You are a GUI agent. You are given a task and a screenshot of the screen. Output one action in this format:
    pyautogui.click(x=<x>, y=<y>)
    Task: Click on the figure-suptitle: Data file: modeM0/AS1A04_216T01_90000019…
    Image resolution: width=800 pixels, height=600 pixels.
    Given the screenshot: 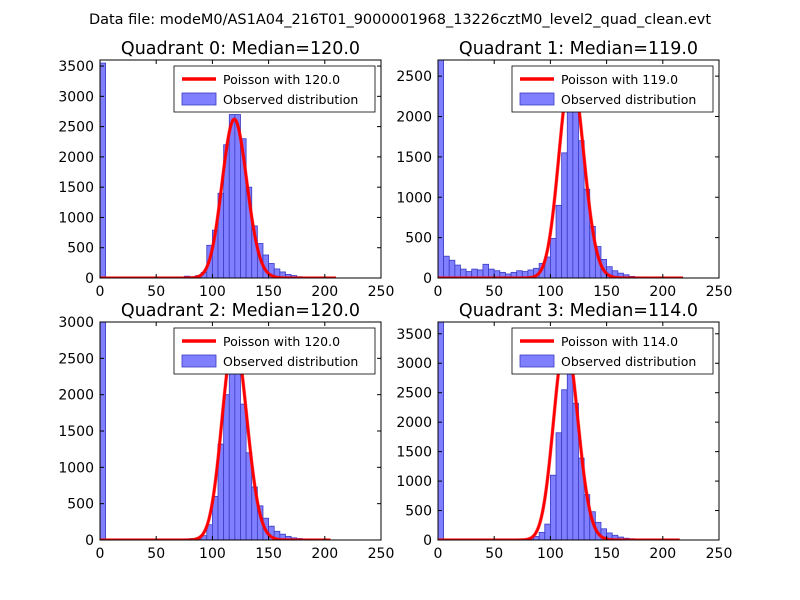 What is the action you would take?
    pyautogui.click(x=400, y=20)
    